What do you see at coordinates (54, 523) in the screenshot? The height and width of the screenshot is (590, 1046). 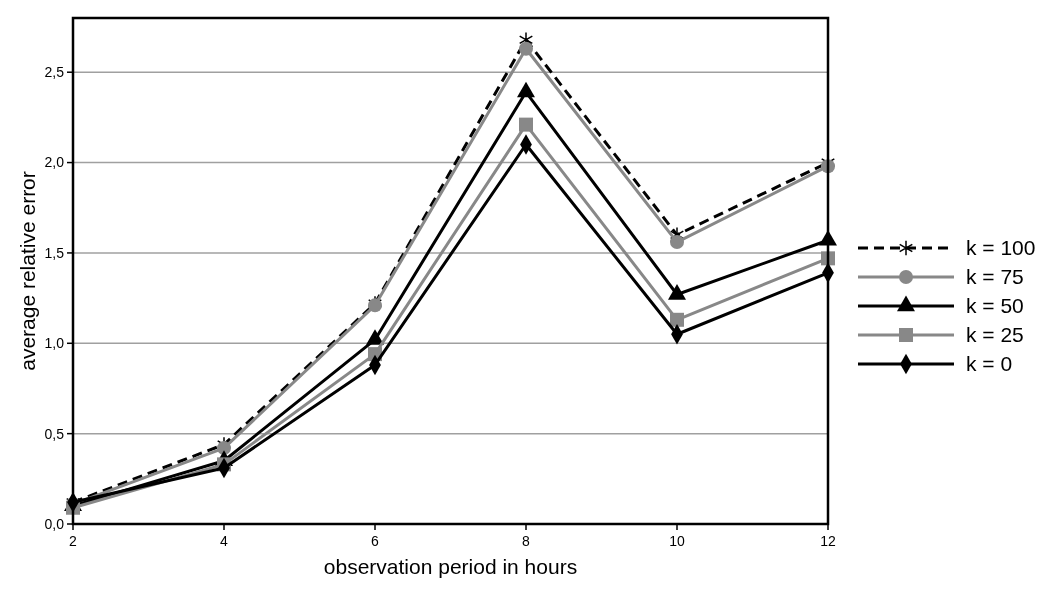 I see `y-tick-label: 0,0` at bounding box center [54, 523].